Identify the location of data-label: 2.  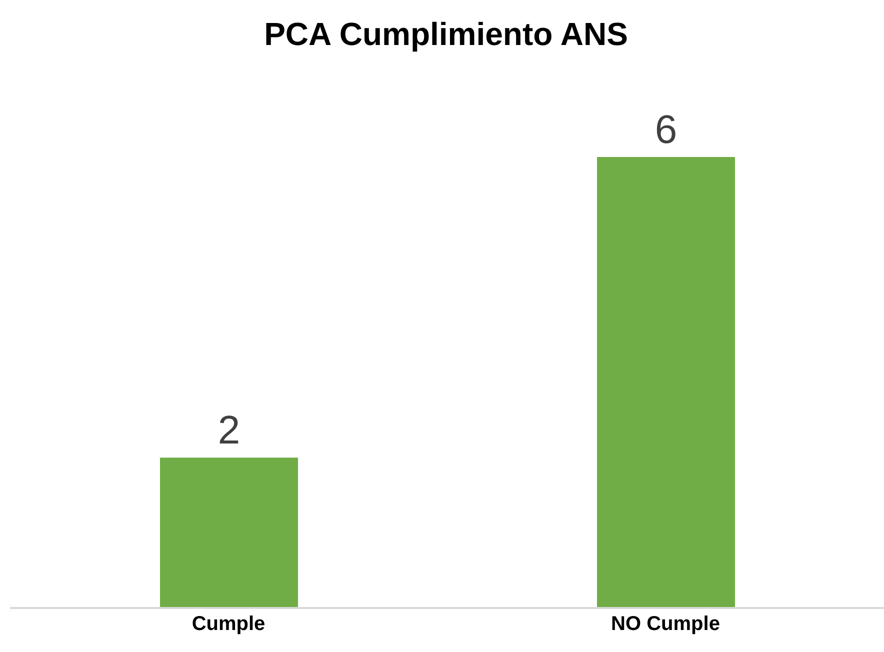
(229, 430).